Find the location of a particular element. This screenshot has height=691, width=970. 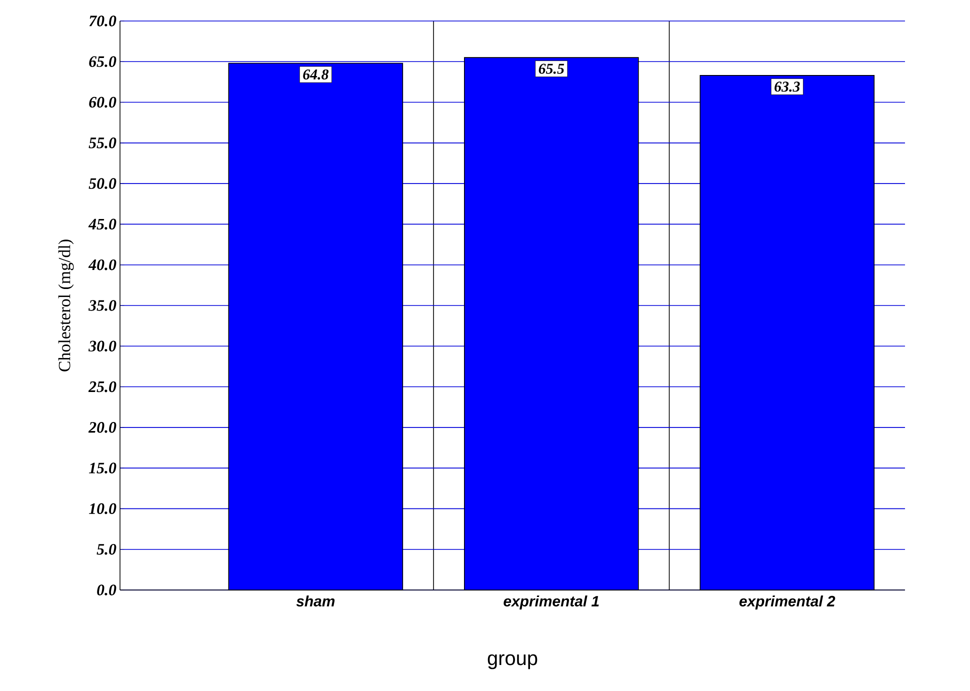

y-tick-label: 35.0 is located at coordinates (102, 305).